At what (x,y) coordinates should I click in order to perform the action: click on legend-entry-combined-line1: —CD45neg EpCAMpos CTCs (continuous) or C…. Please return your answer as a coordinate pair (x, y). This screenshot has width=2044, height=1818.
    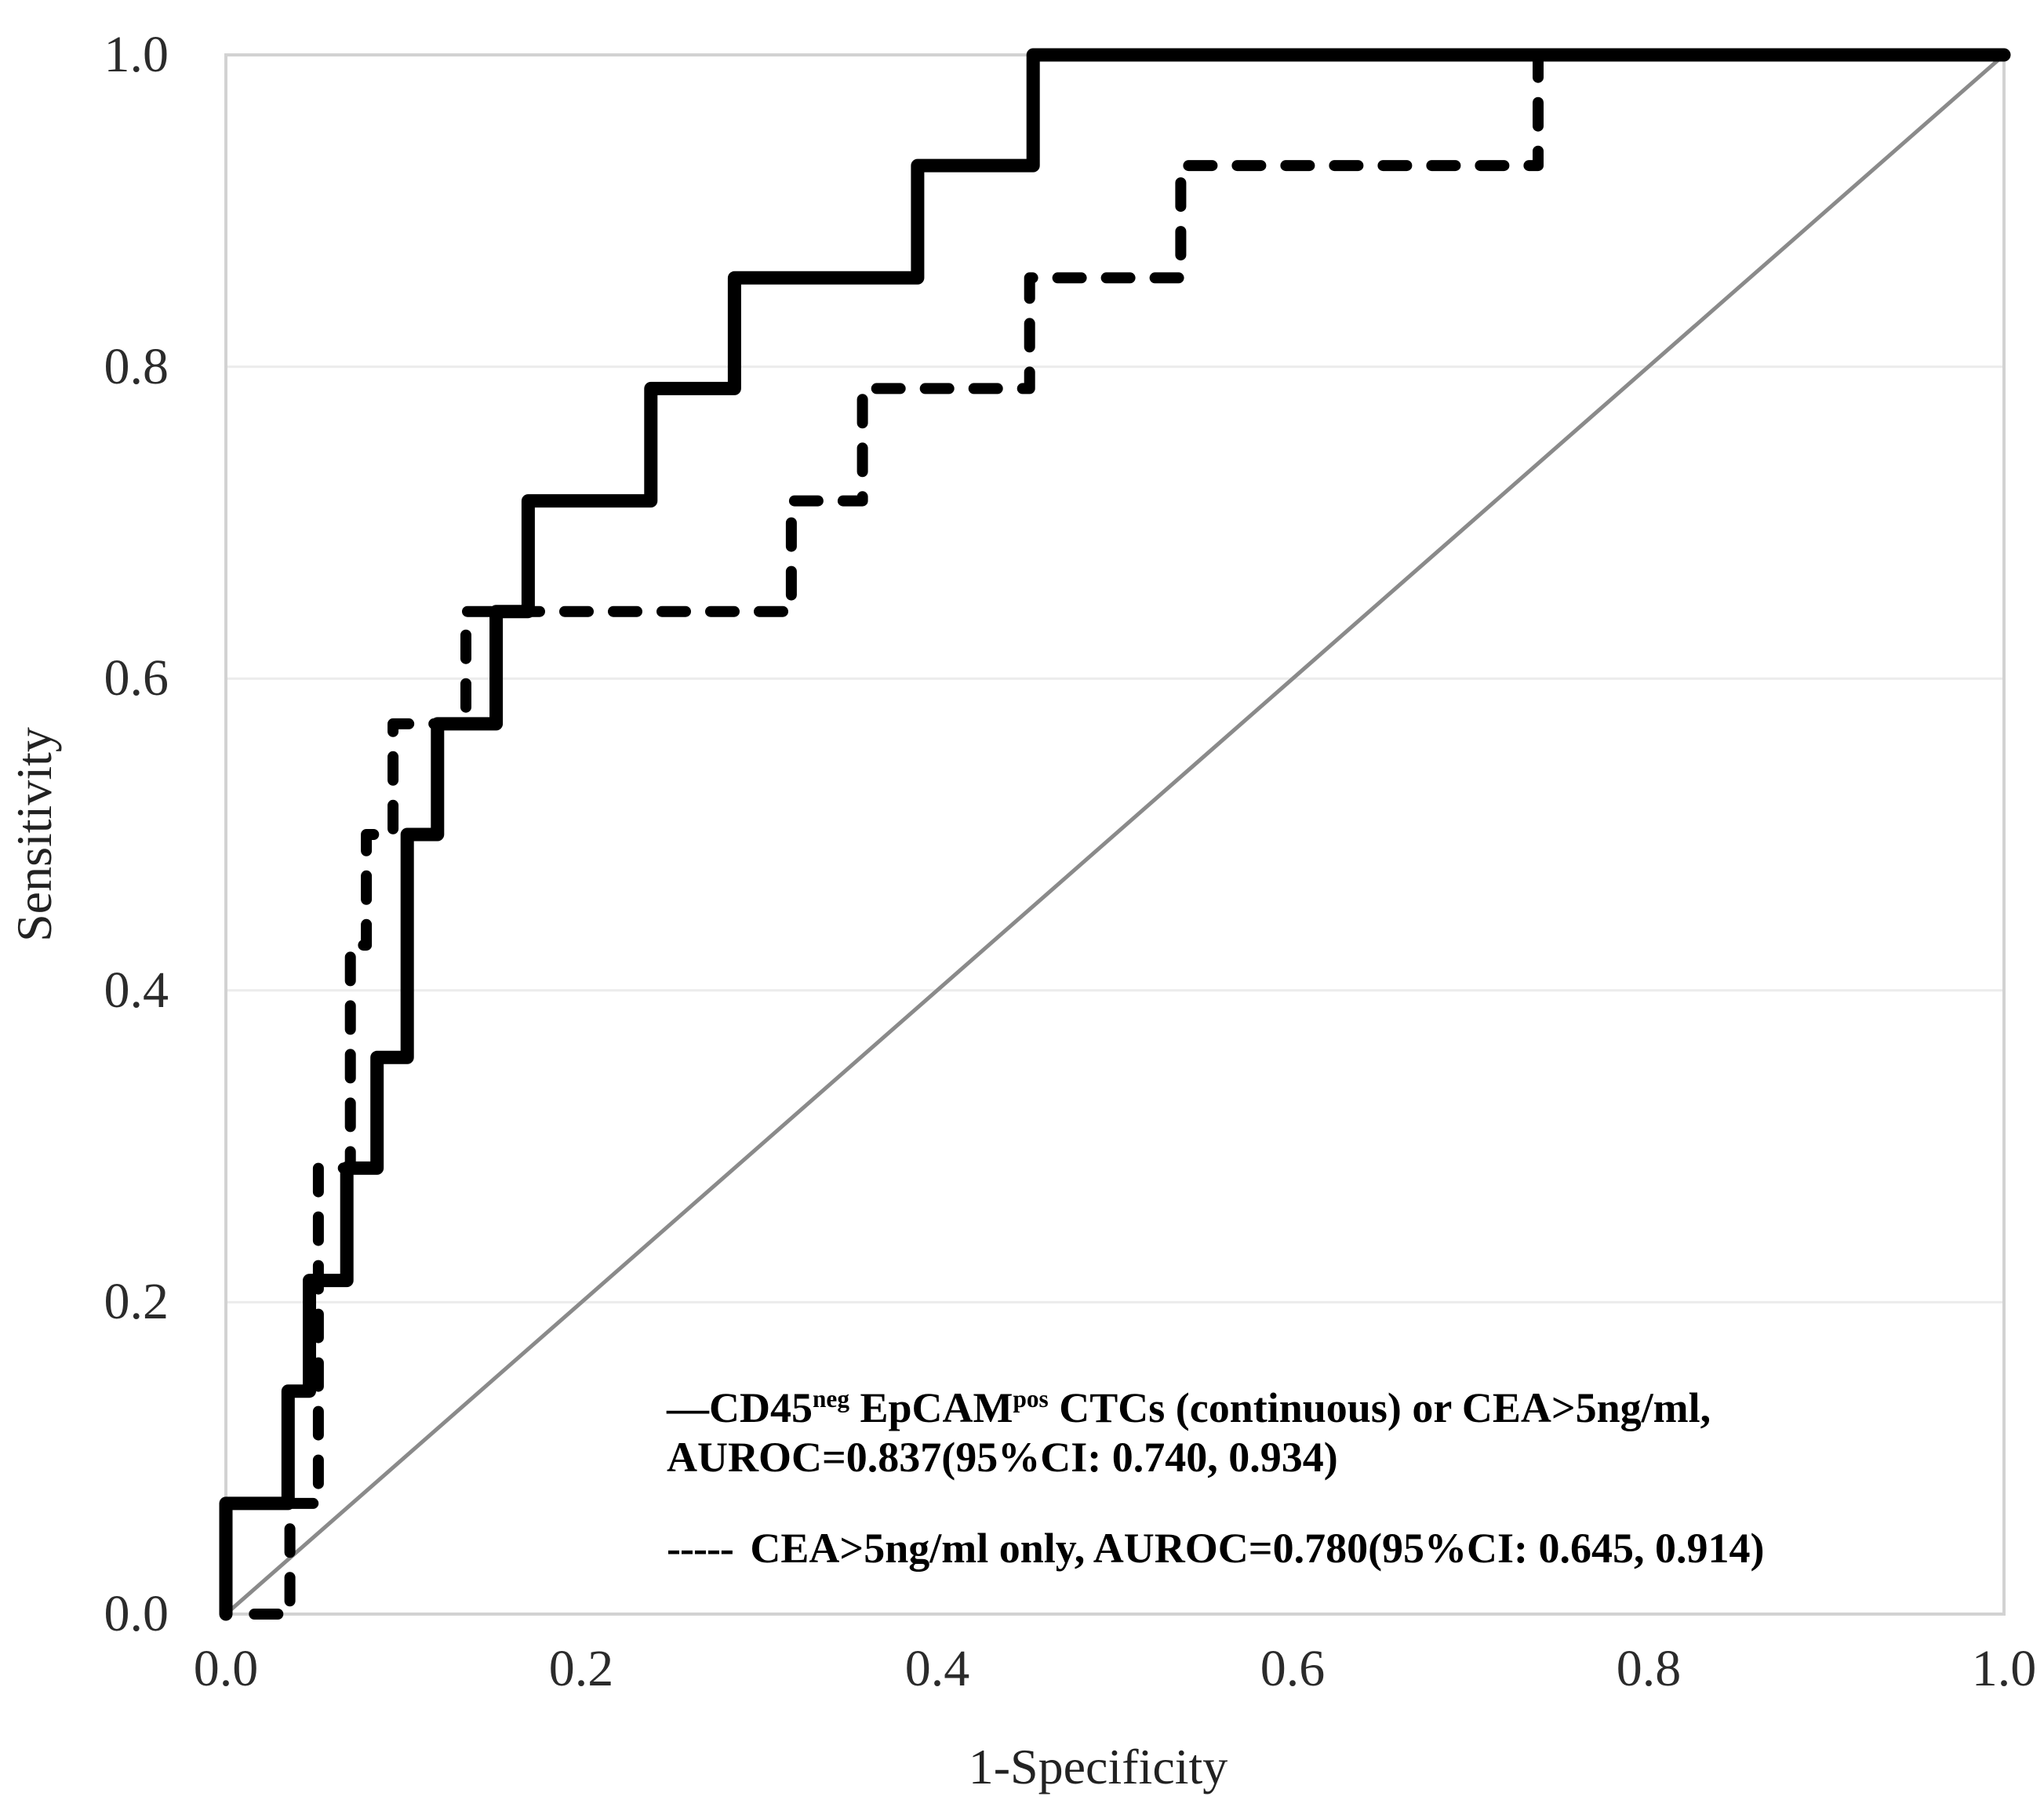
    Looking at the image, I should click on (1278, 1408).